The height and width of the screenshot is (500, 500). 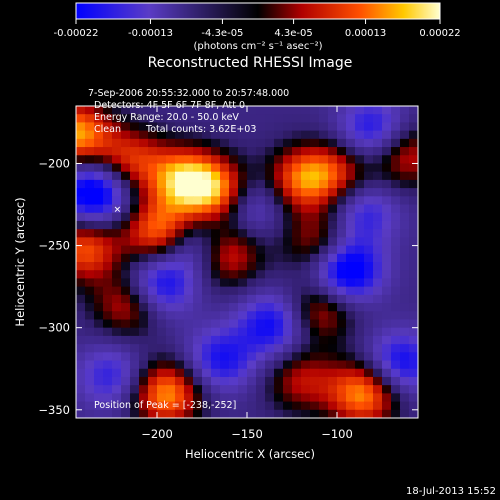 What do you see at coordinates (337, 434) in the screenshot?
I see `x-tick-label: −100` at bounding box center [337, 434].